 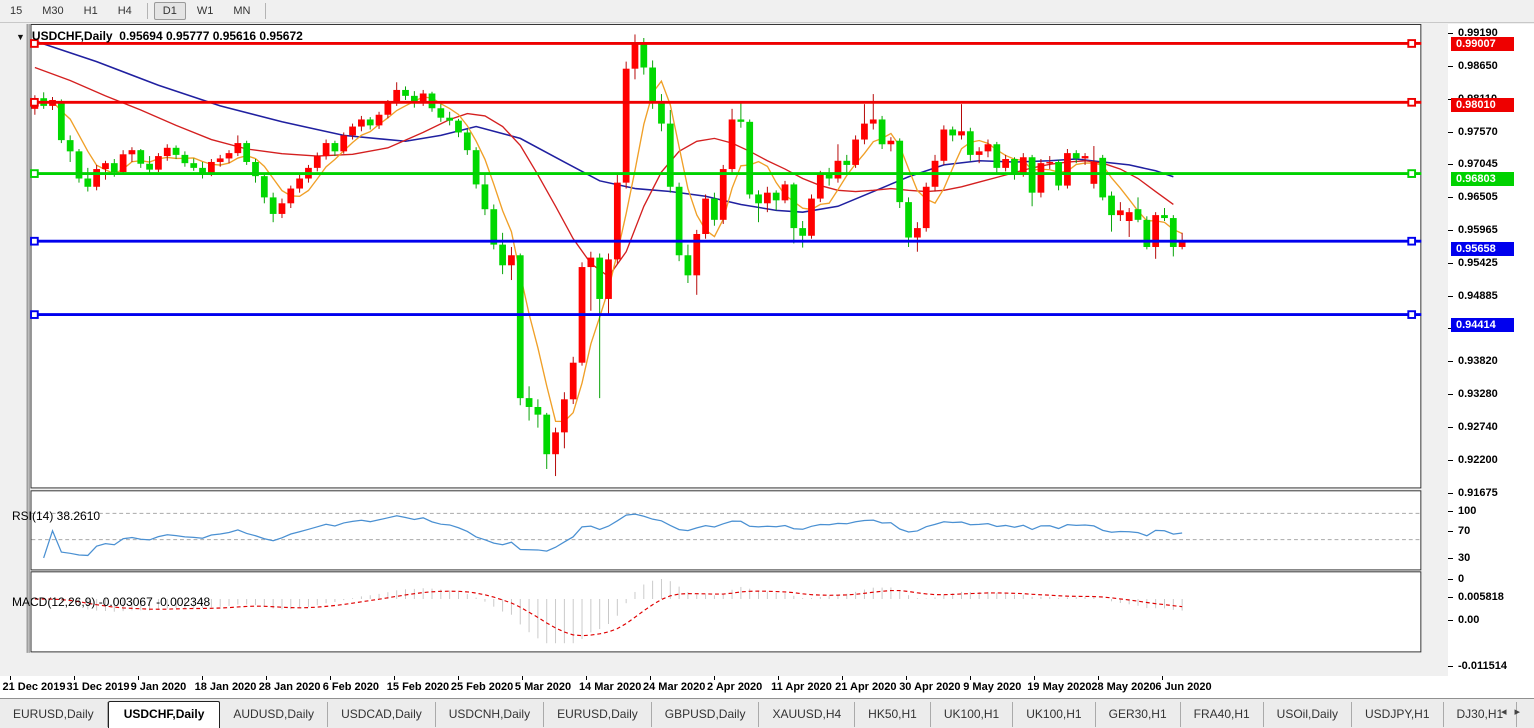 What do you see at coordinates (124, 11) in the screenshot?
I see `timeframe-button-h4: H4` at bounding box center [124, 11].